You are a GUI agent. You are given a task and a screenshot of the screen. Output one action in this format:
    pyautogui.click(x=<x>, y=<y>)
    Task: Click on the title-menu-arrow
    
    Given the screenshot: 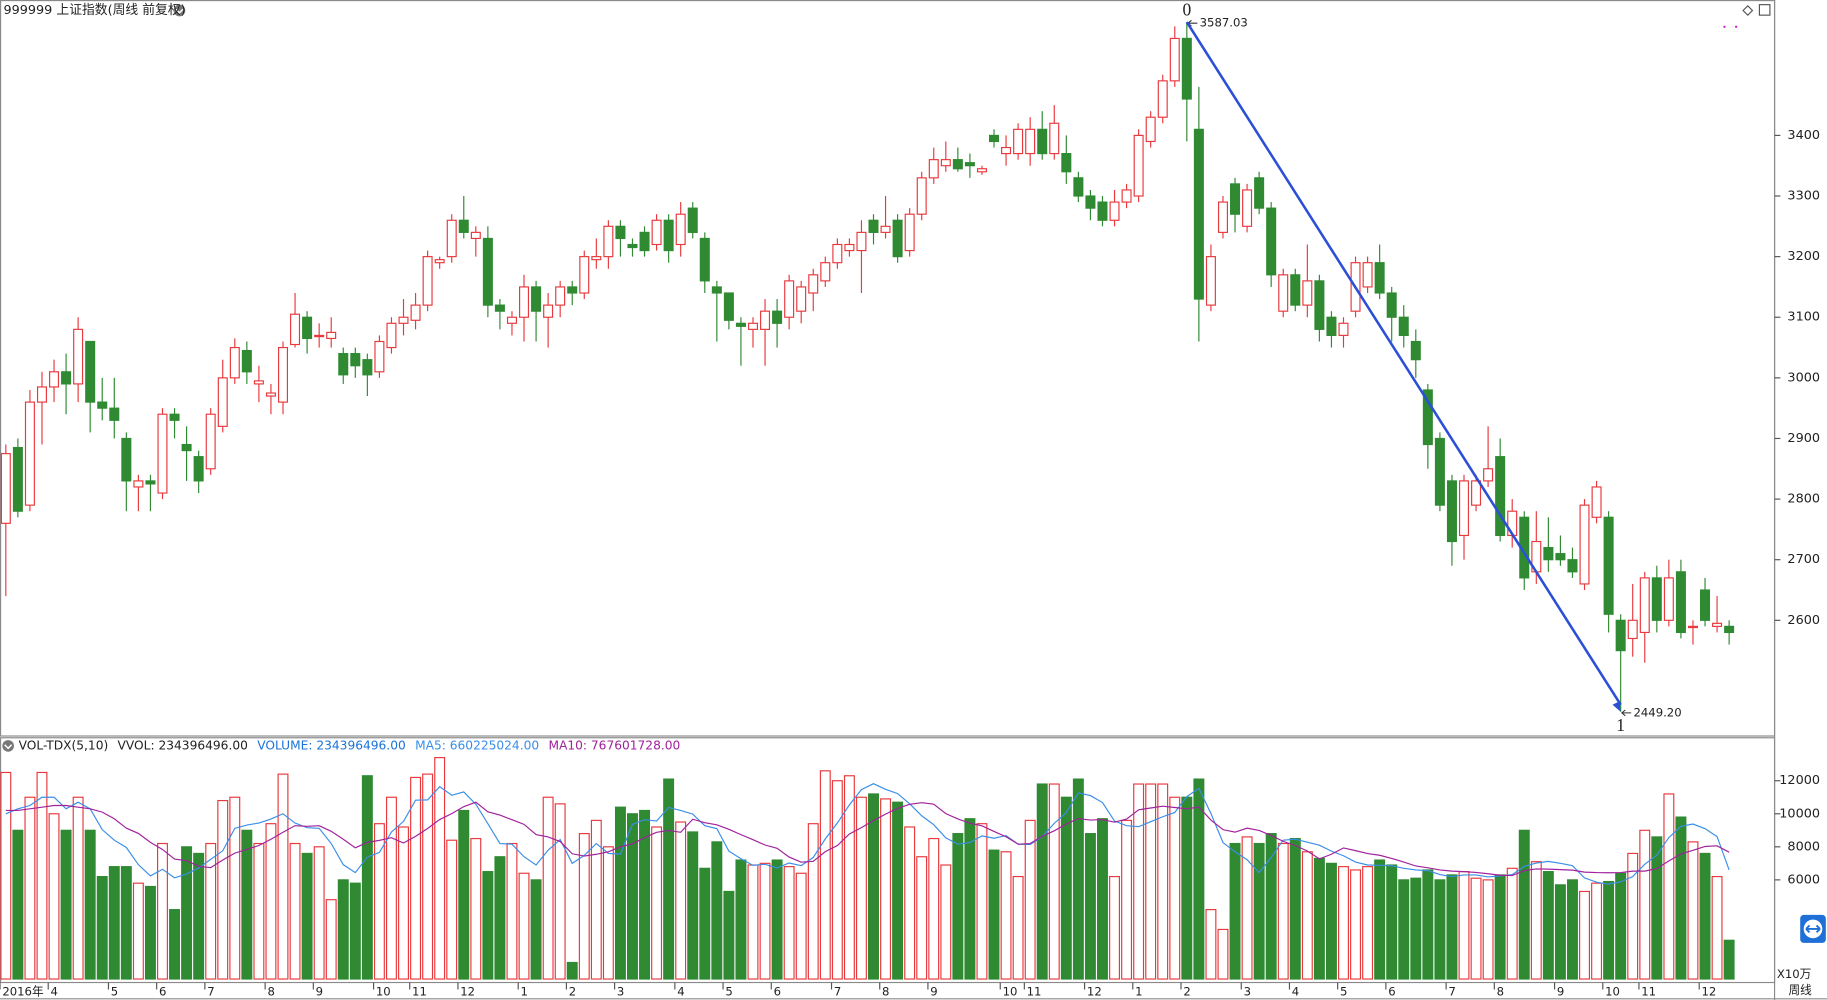 What is the action you would take?
    pyautogui.click(x=179, y=11)
    